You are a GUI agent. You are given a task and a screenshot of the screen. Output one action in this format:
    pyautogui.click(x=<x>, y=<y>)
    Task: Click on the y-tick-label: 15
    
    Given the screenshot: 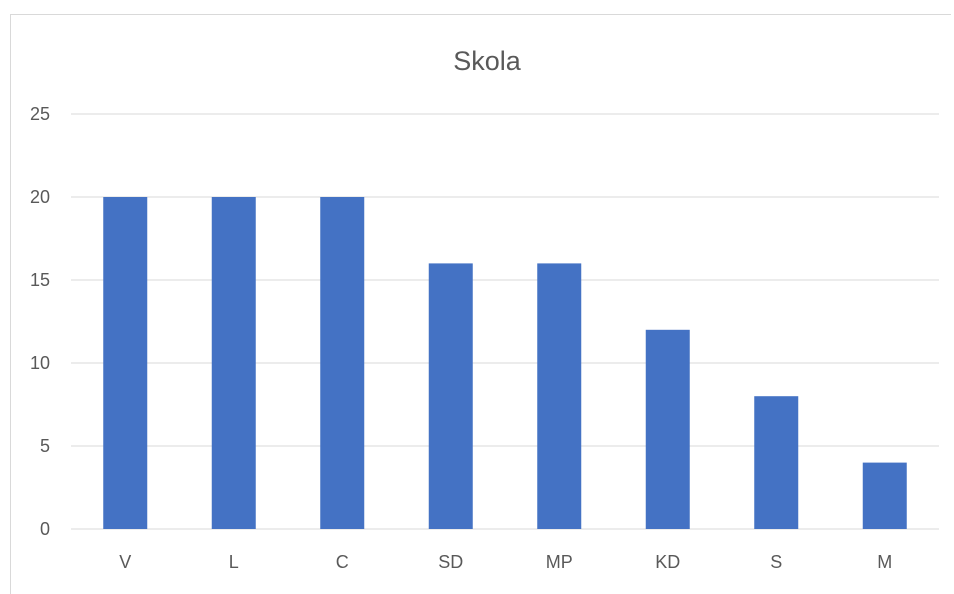 What is the action you would take?
    pyautogui.click(x=40, y=280)
    